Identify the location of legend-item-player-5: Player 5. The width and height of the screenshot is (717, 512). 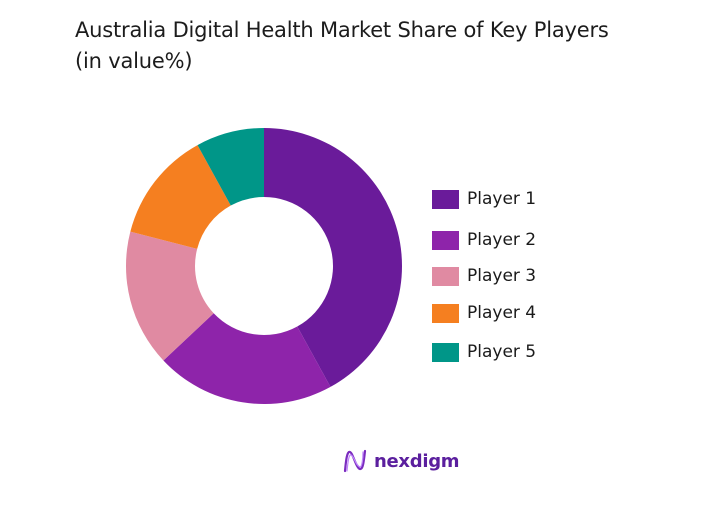
(484, 352).